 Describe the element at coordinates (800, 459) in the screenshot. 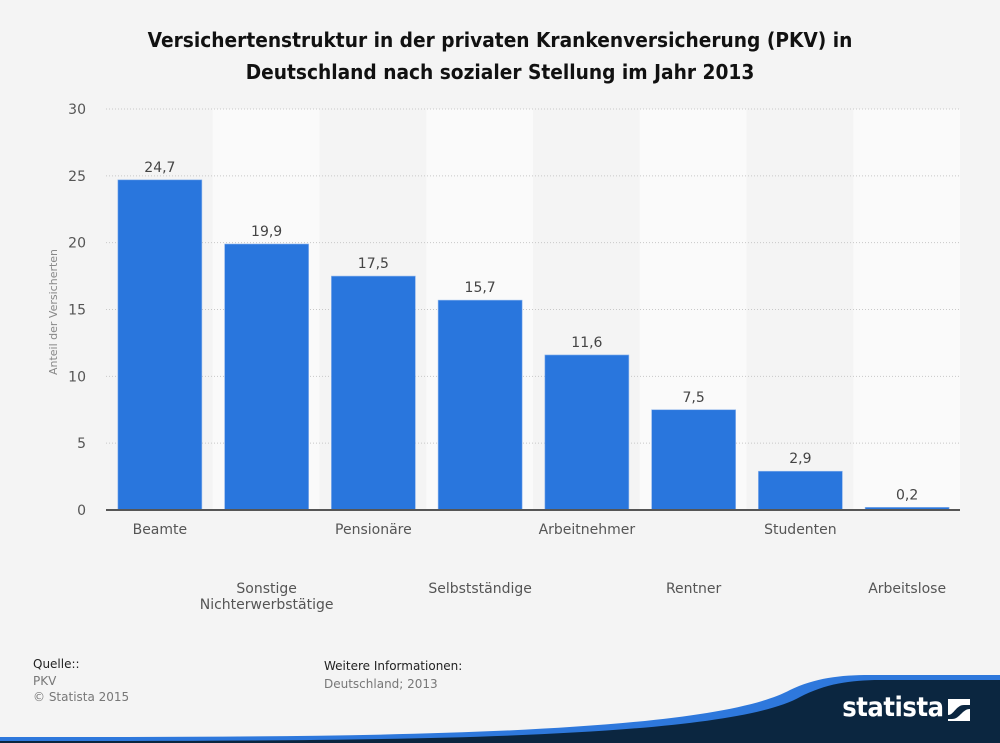

I see `value-label: 2,9` at that location.